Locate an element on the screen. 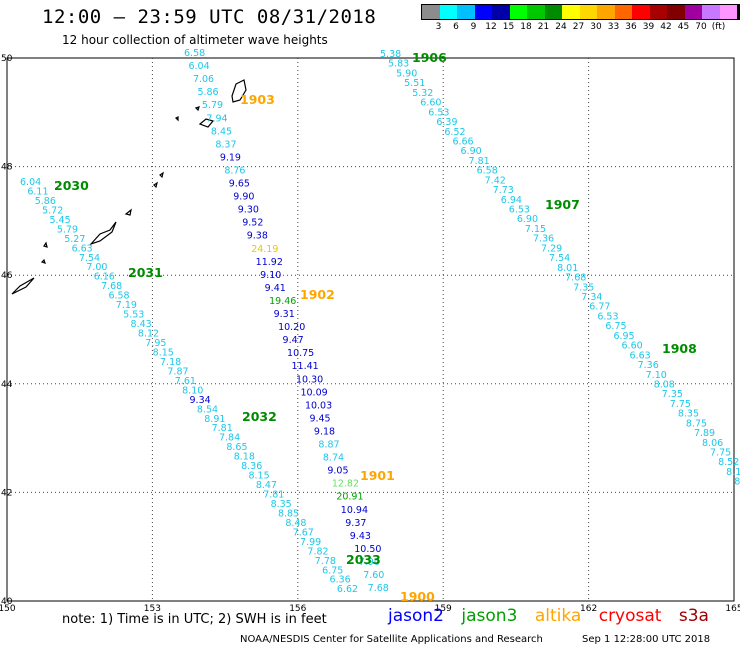 The width and height of the screenshot is (740, 650). legend-s3a: s3a is located at coordinates (693, 616).